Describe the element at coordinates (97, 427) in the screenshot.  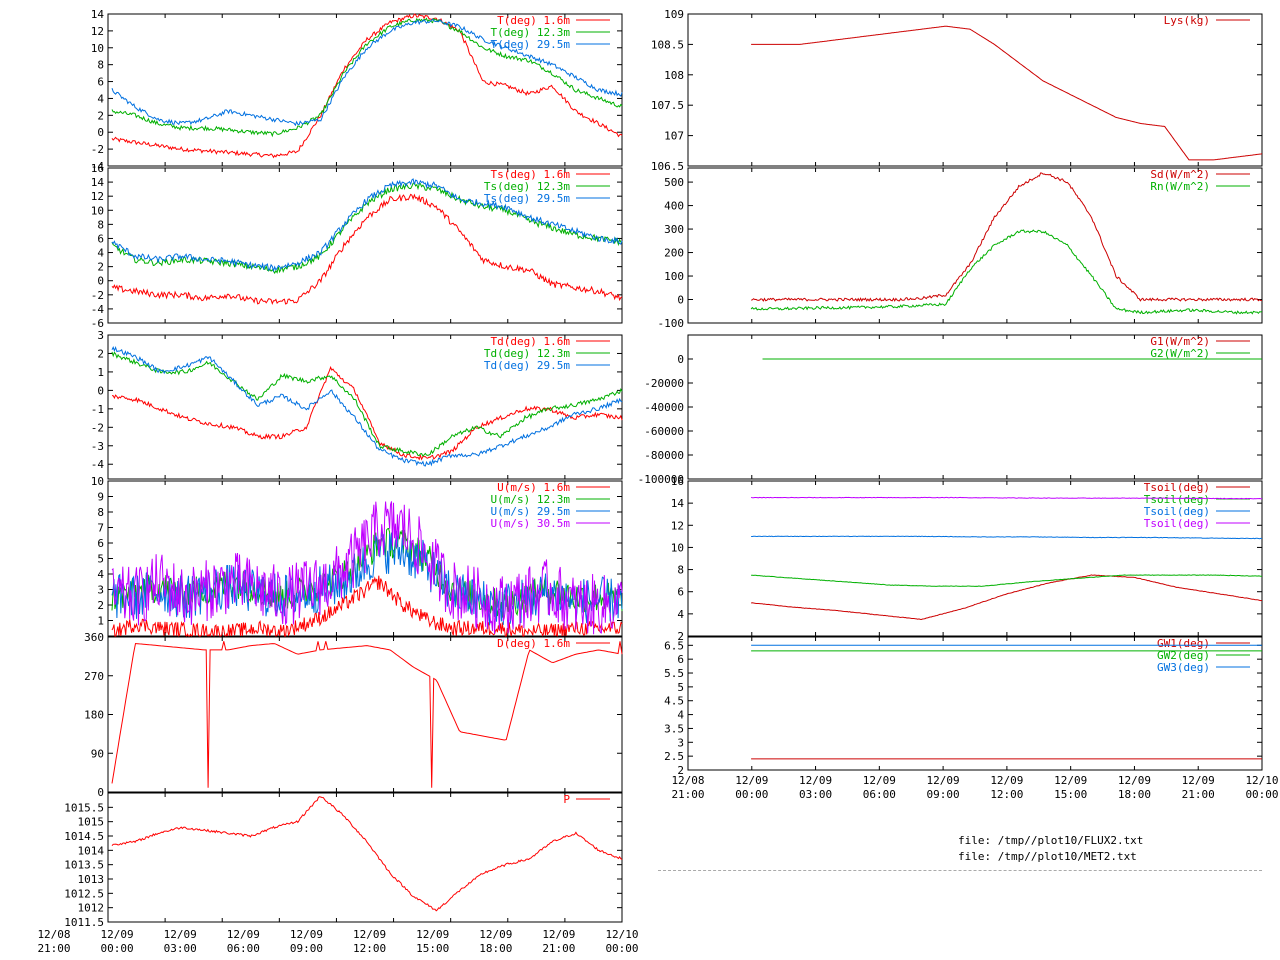
I see `y-tick-label: -2` at that location.